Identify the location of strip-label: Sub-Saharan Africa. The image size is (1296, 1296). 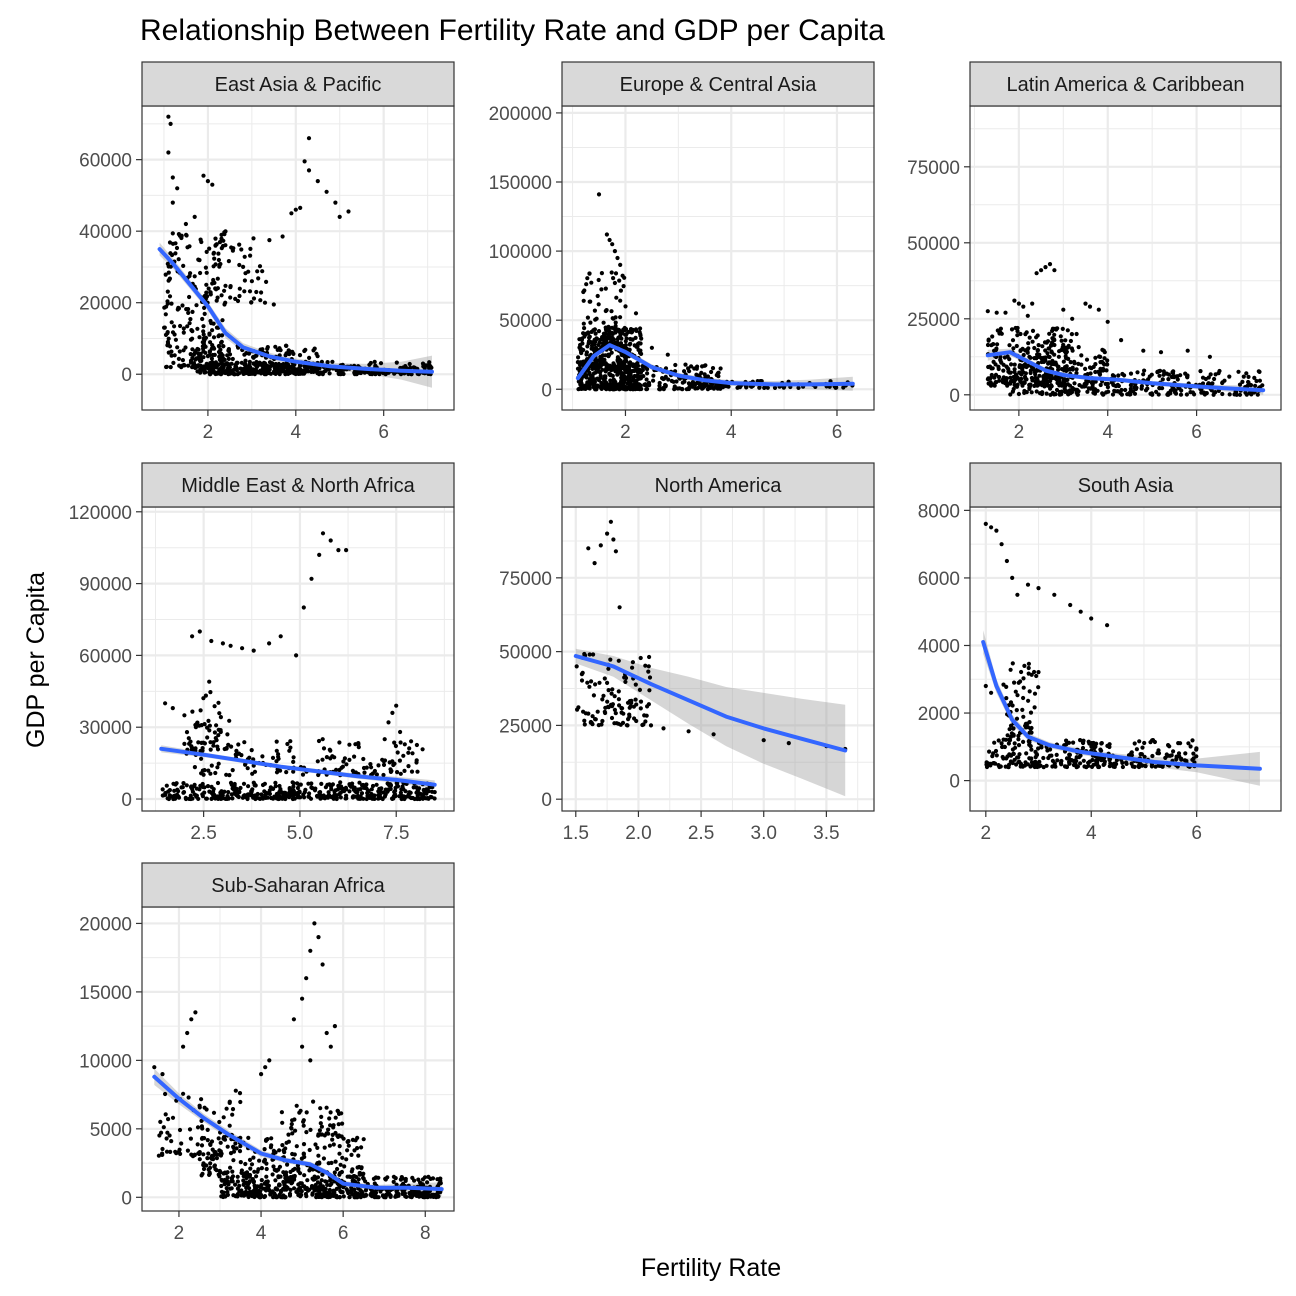
(298, 886).